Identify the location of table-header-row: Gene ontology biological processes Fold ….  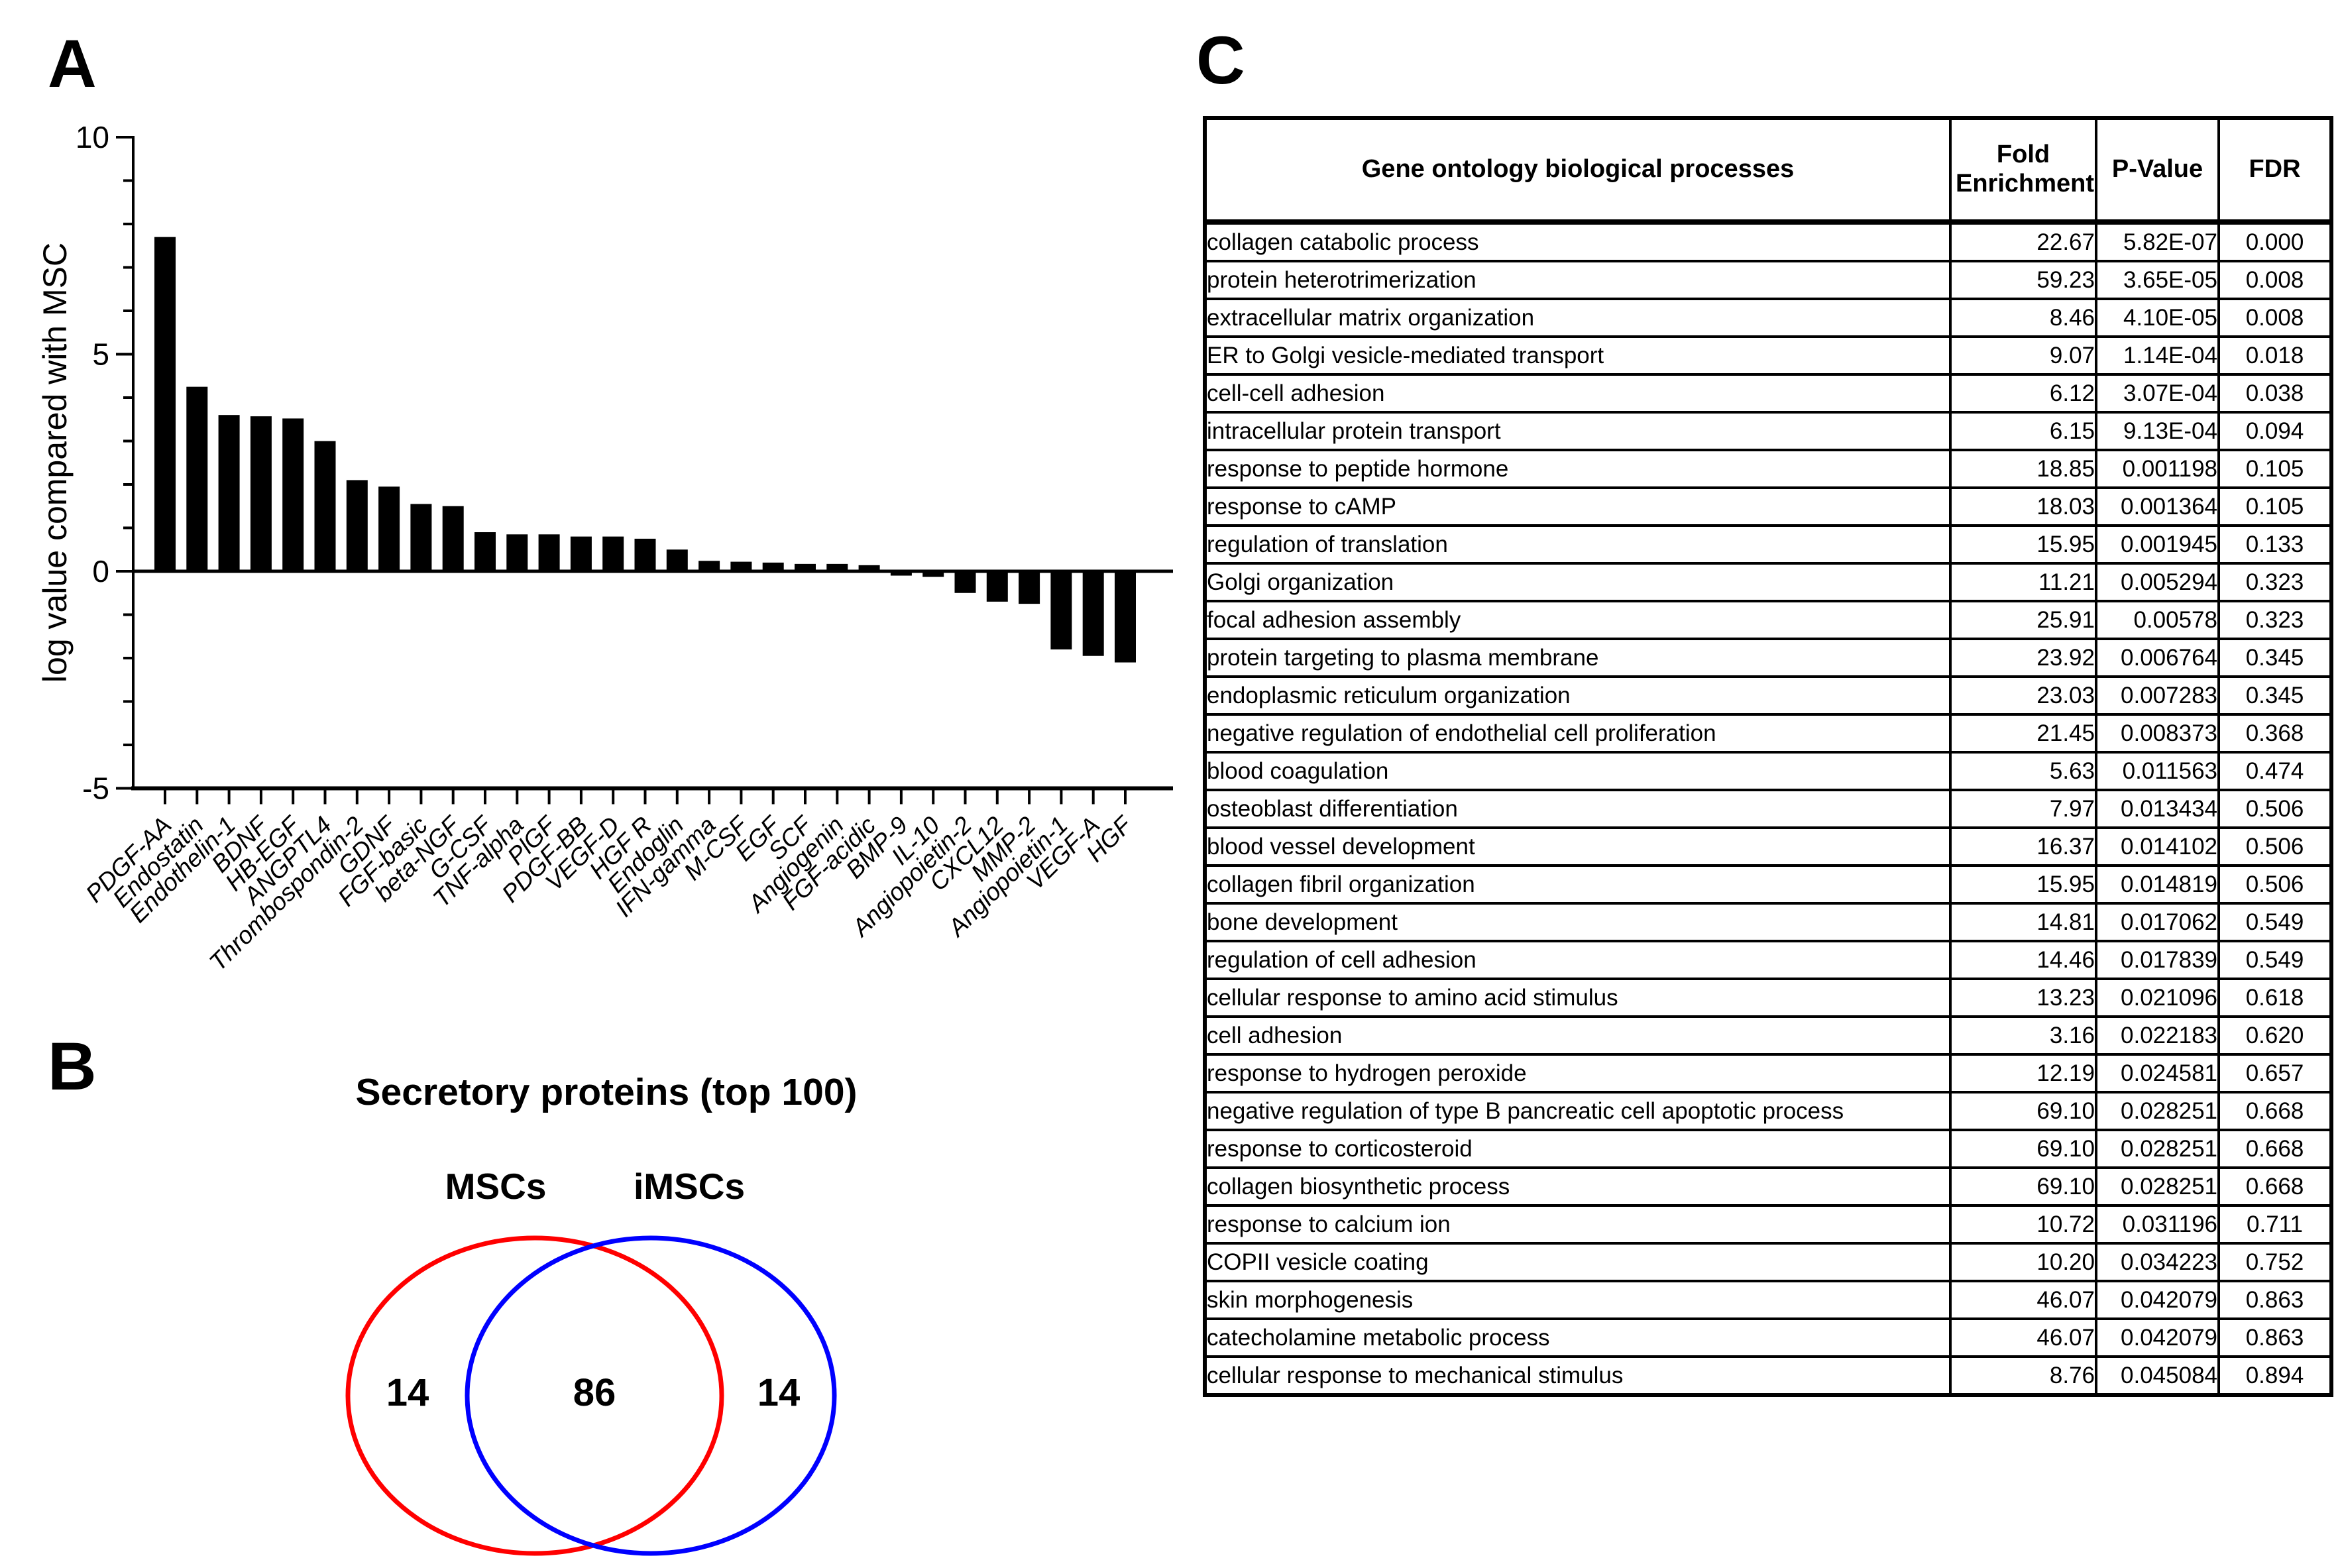
(1768, 171).